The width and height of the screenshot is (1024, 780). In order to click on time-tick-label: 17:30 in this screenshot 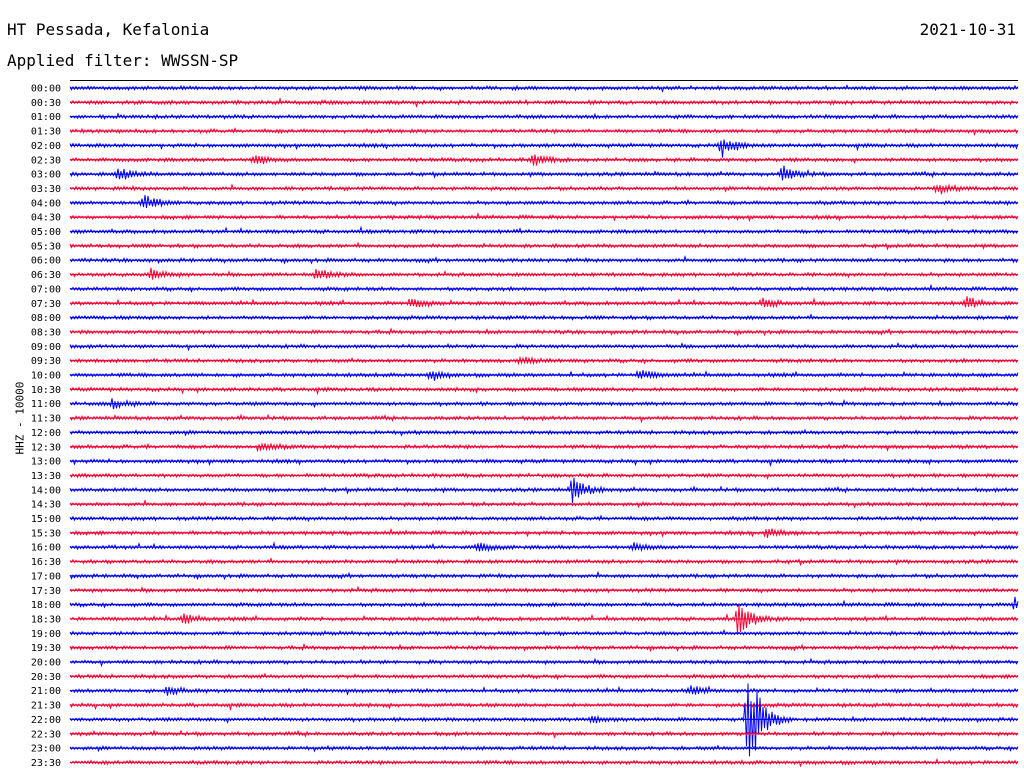, I will do `click(46, 591)`.